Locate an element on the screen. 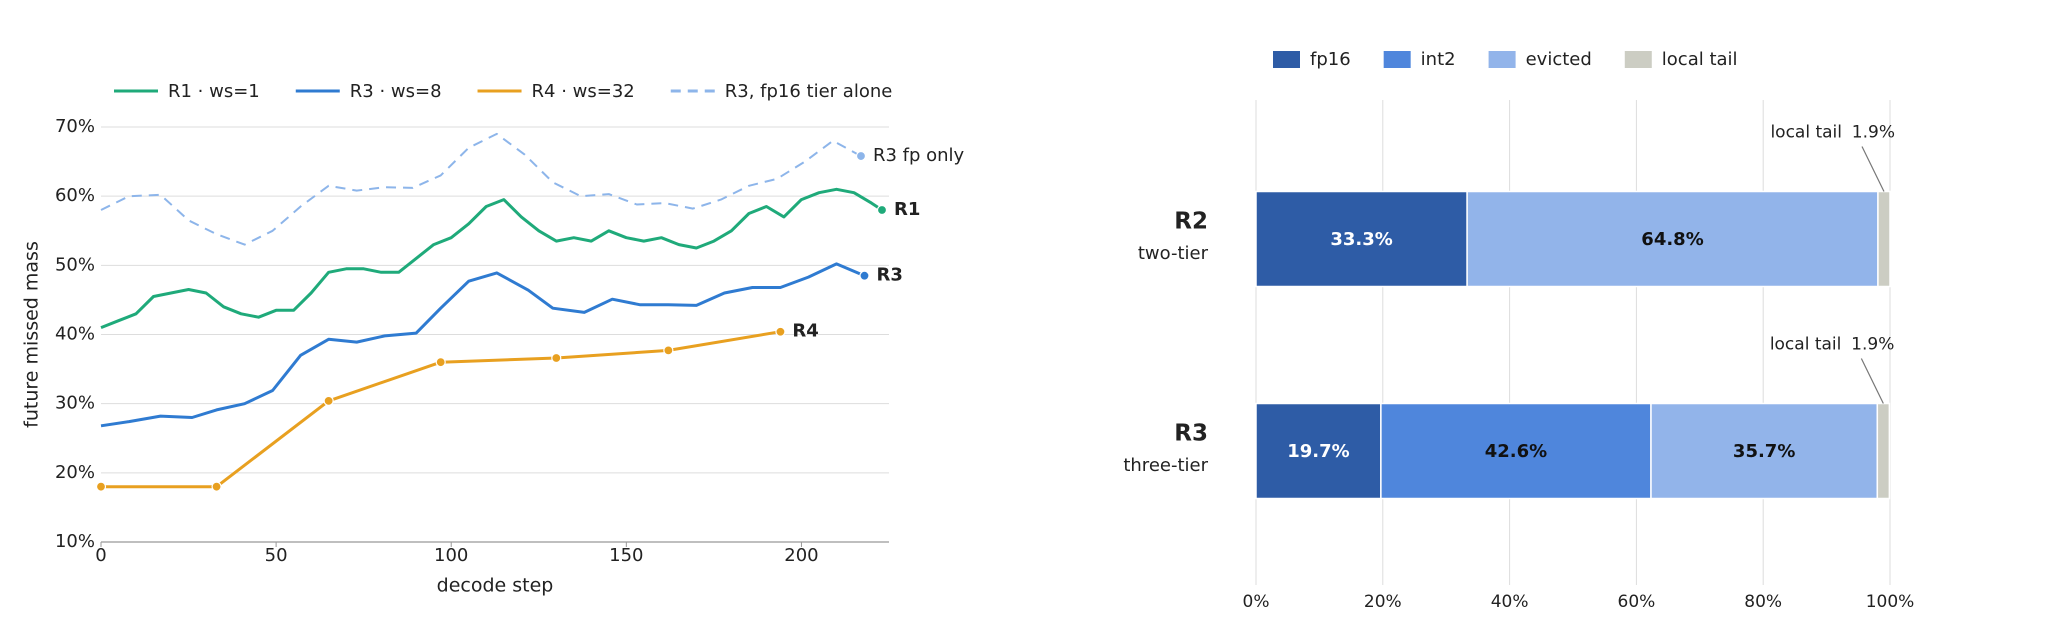 This screenshot has width=2048, height=628. category-subtitle: three-tier is located at coordinates (1165, 465).